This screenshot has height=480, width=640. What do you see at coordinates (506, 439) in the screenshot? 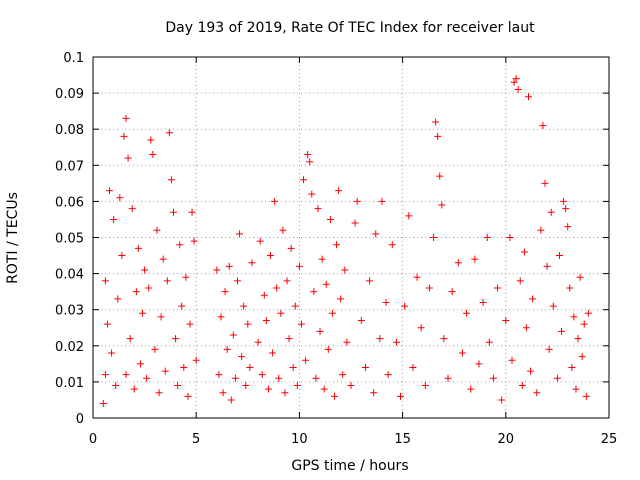
I see `x-tick-label: 20` at bounding box center [506, 439].